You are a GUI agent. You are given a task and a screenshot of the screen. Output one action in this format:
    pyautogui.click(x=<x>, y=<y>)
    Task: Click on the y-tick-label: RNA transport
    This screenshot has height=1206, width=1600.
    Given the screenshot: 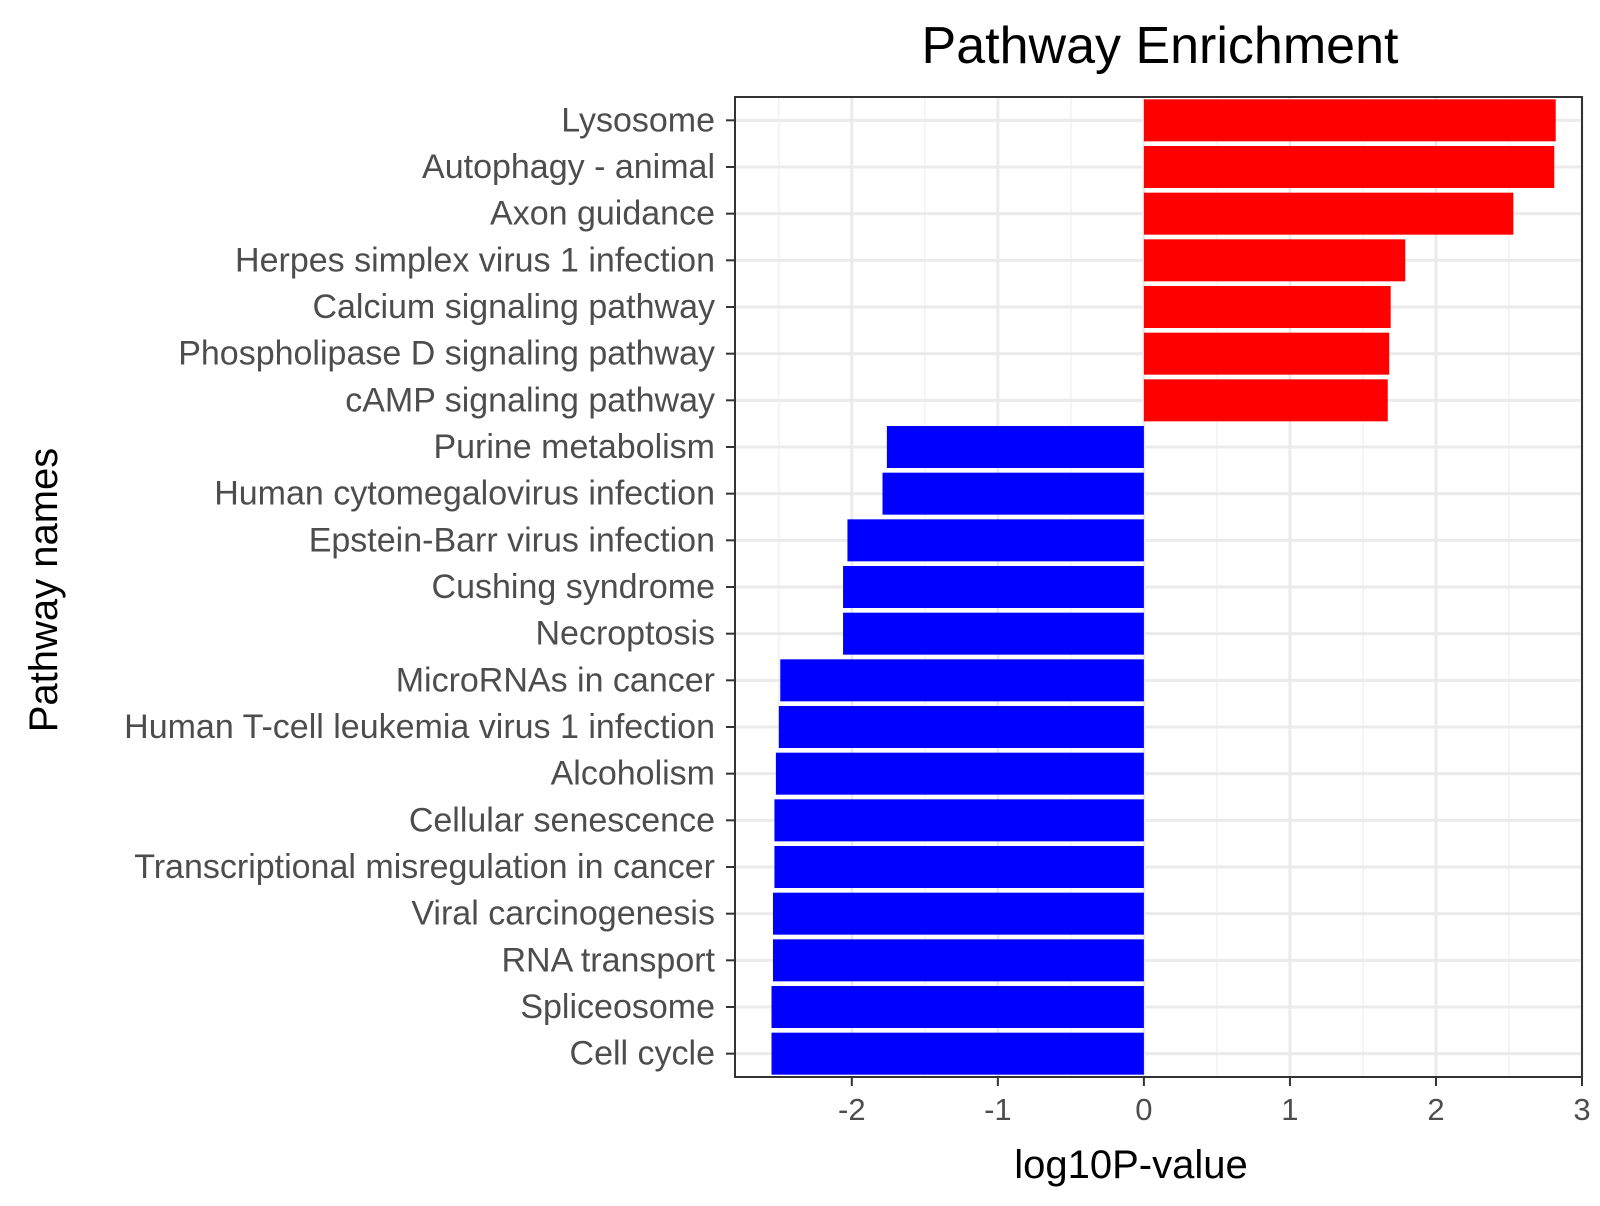 What is the action you would take?
    pyautogui.click(x=608, y=960)
    